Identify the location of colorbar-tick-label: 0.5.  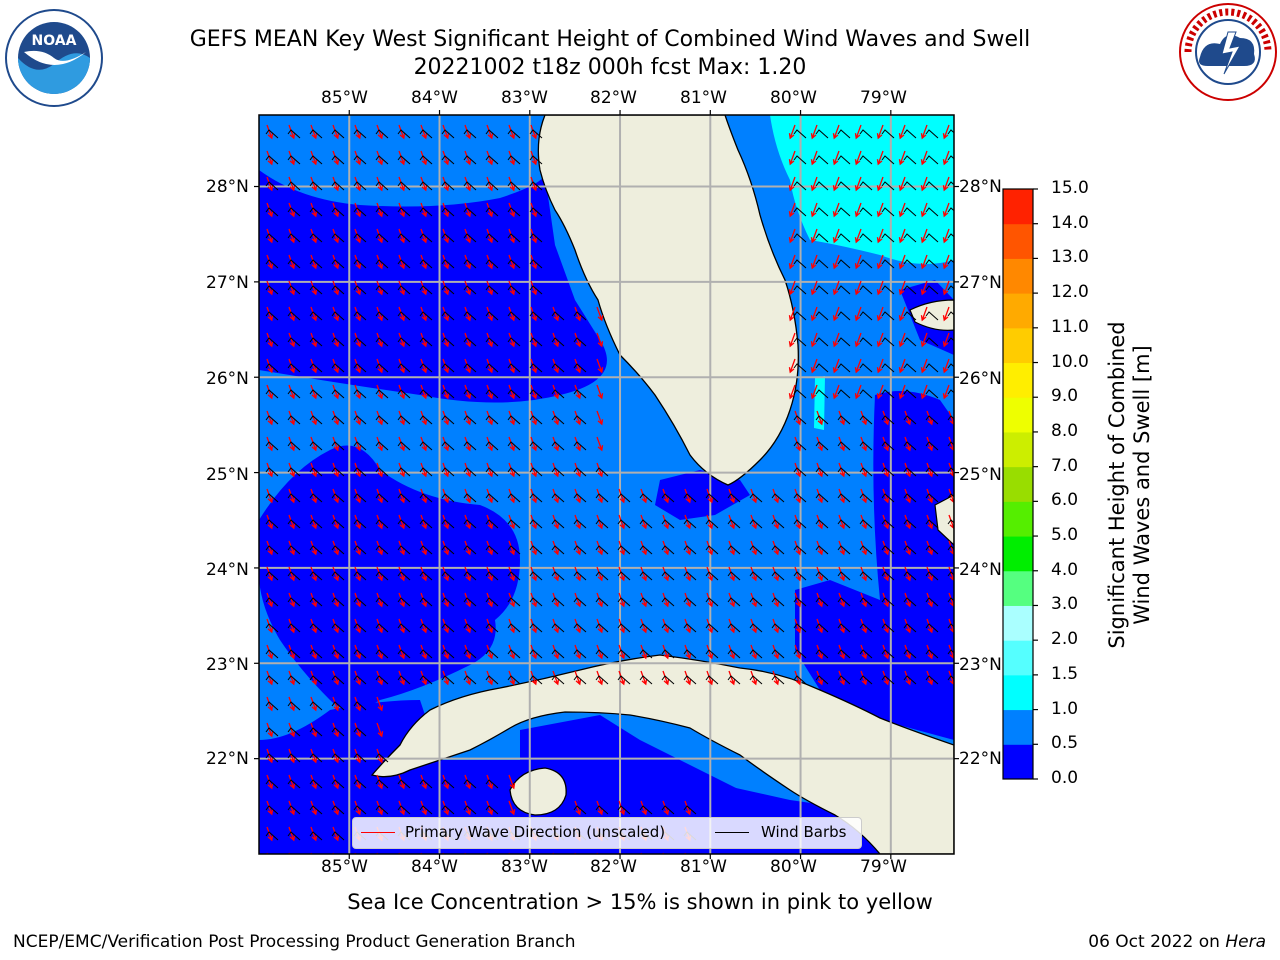
(1065, 743).